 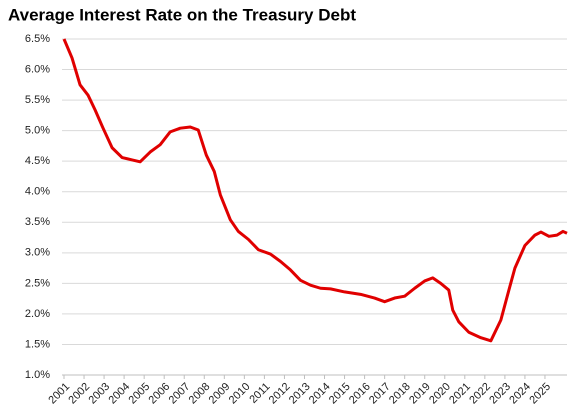 What do you see at coordinates (37, 39) in the screenshot?
I see `y-tick-label: 6.5%` at bounding box center [37, 39].